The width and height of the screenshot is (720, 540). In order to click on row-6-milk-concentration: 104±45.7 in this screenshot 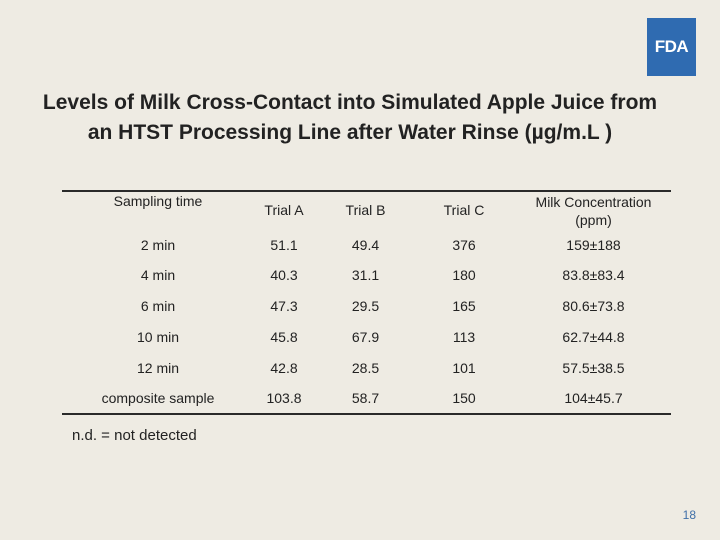, I will do `click(593, 398)`.